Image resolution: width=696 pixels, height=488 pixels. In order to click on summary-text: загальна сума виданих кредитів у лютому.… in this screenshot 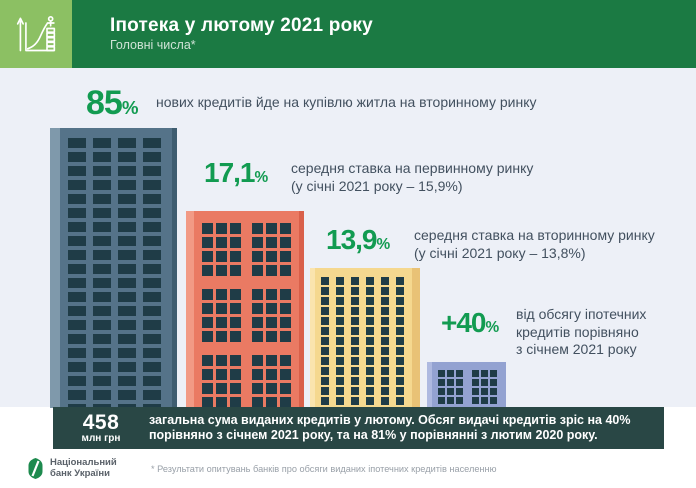, I will do `click(390, 427)`.